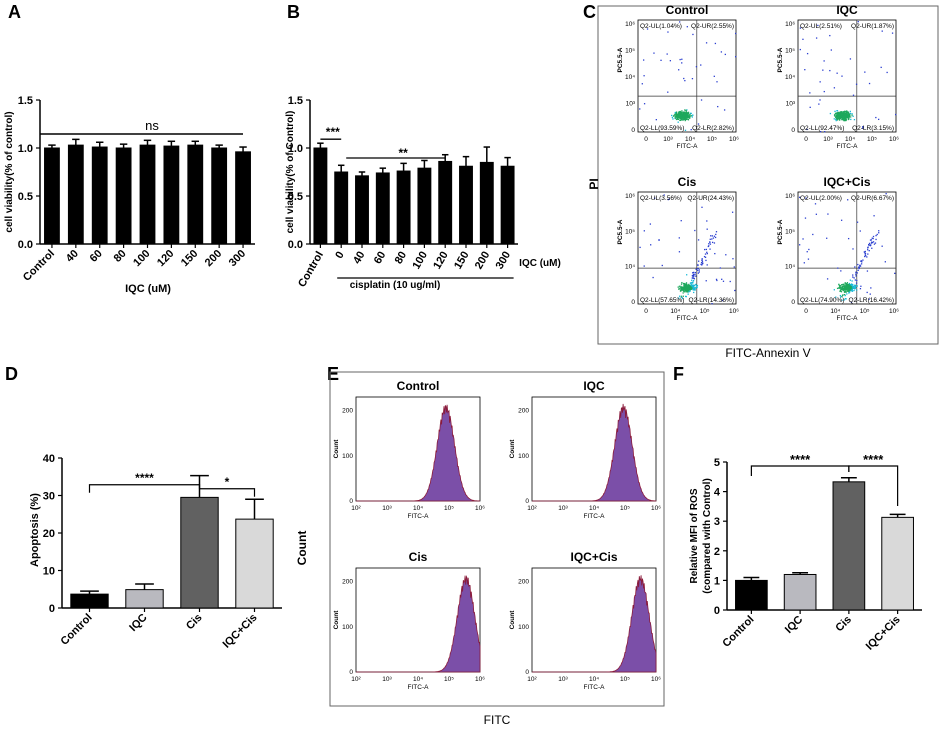 The image size is (941, 731). What do you see at coordinates (347, 582) in the screenshot?
I see `hist-y-tick: 200` at bounding box center [347, 582].